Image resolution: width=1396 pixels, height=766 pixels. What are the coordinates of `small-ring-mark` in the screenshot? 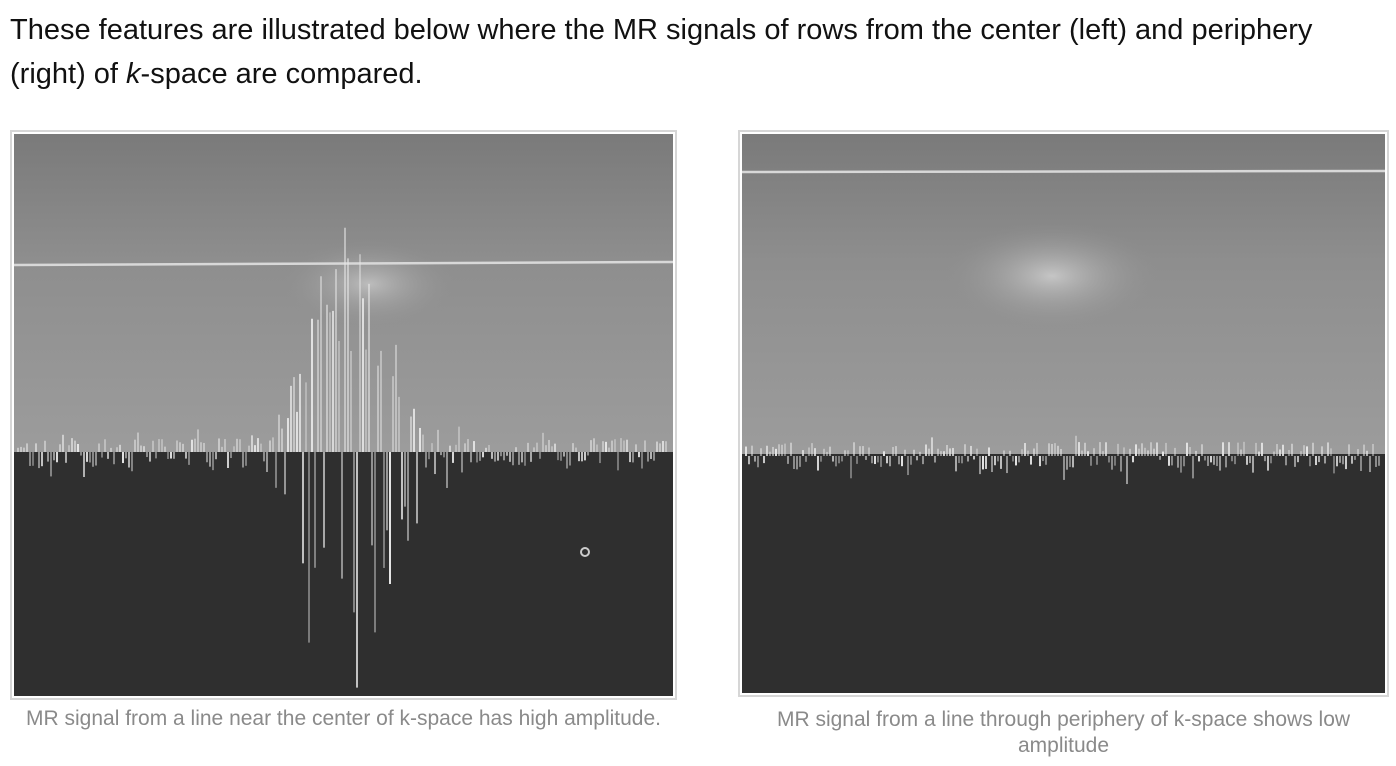 It's located at (585, 552).